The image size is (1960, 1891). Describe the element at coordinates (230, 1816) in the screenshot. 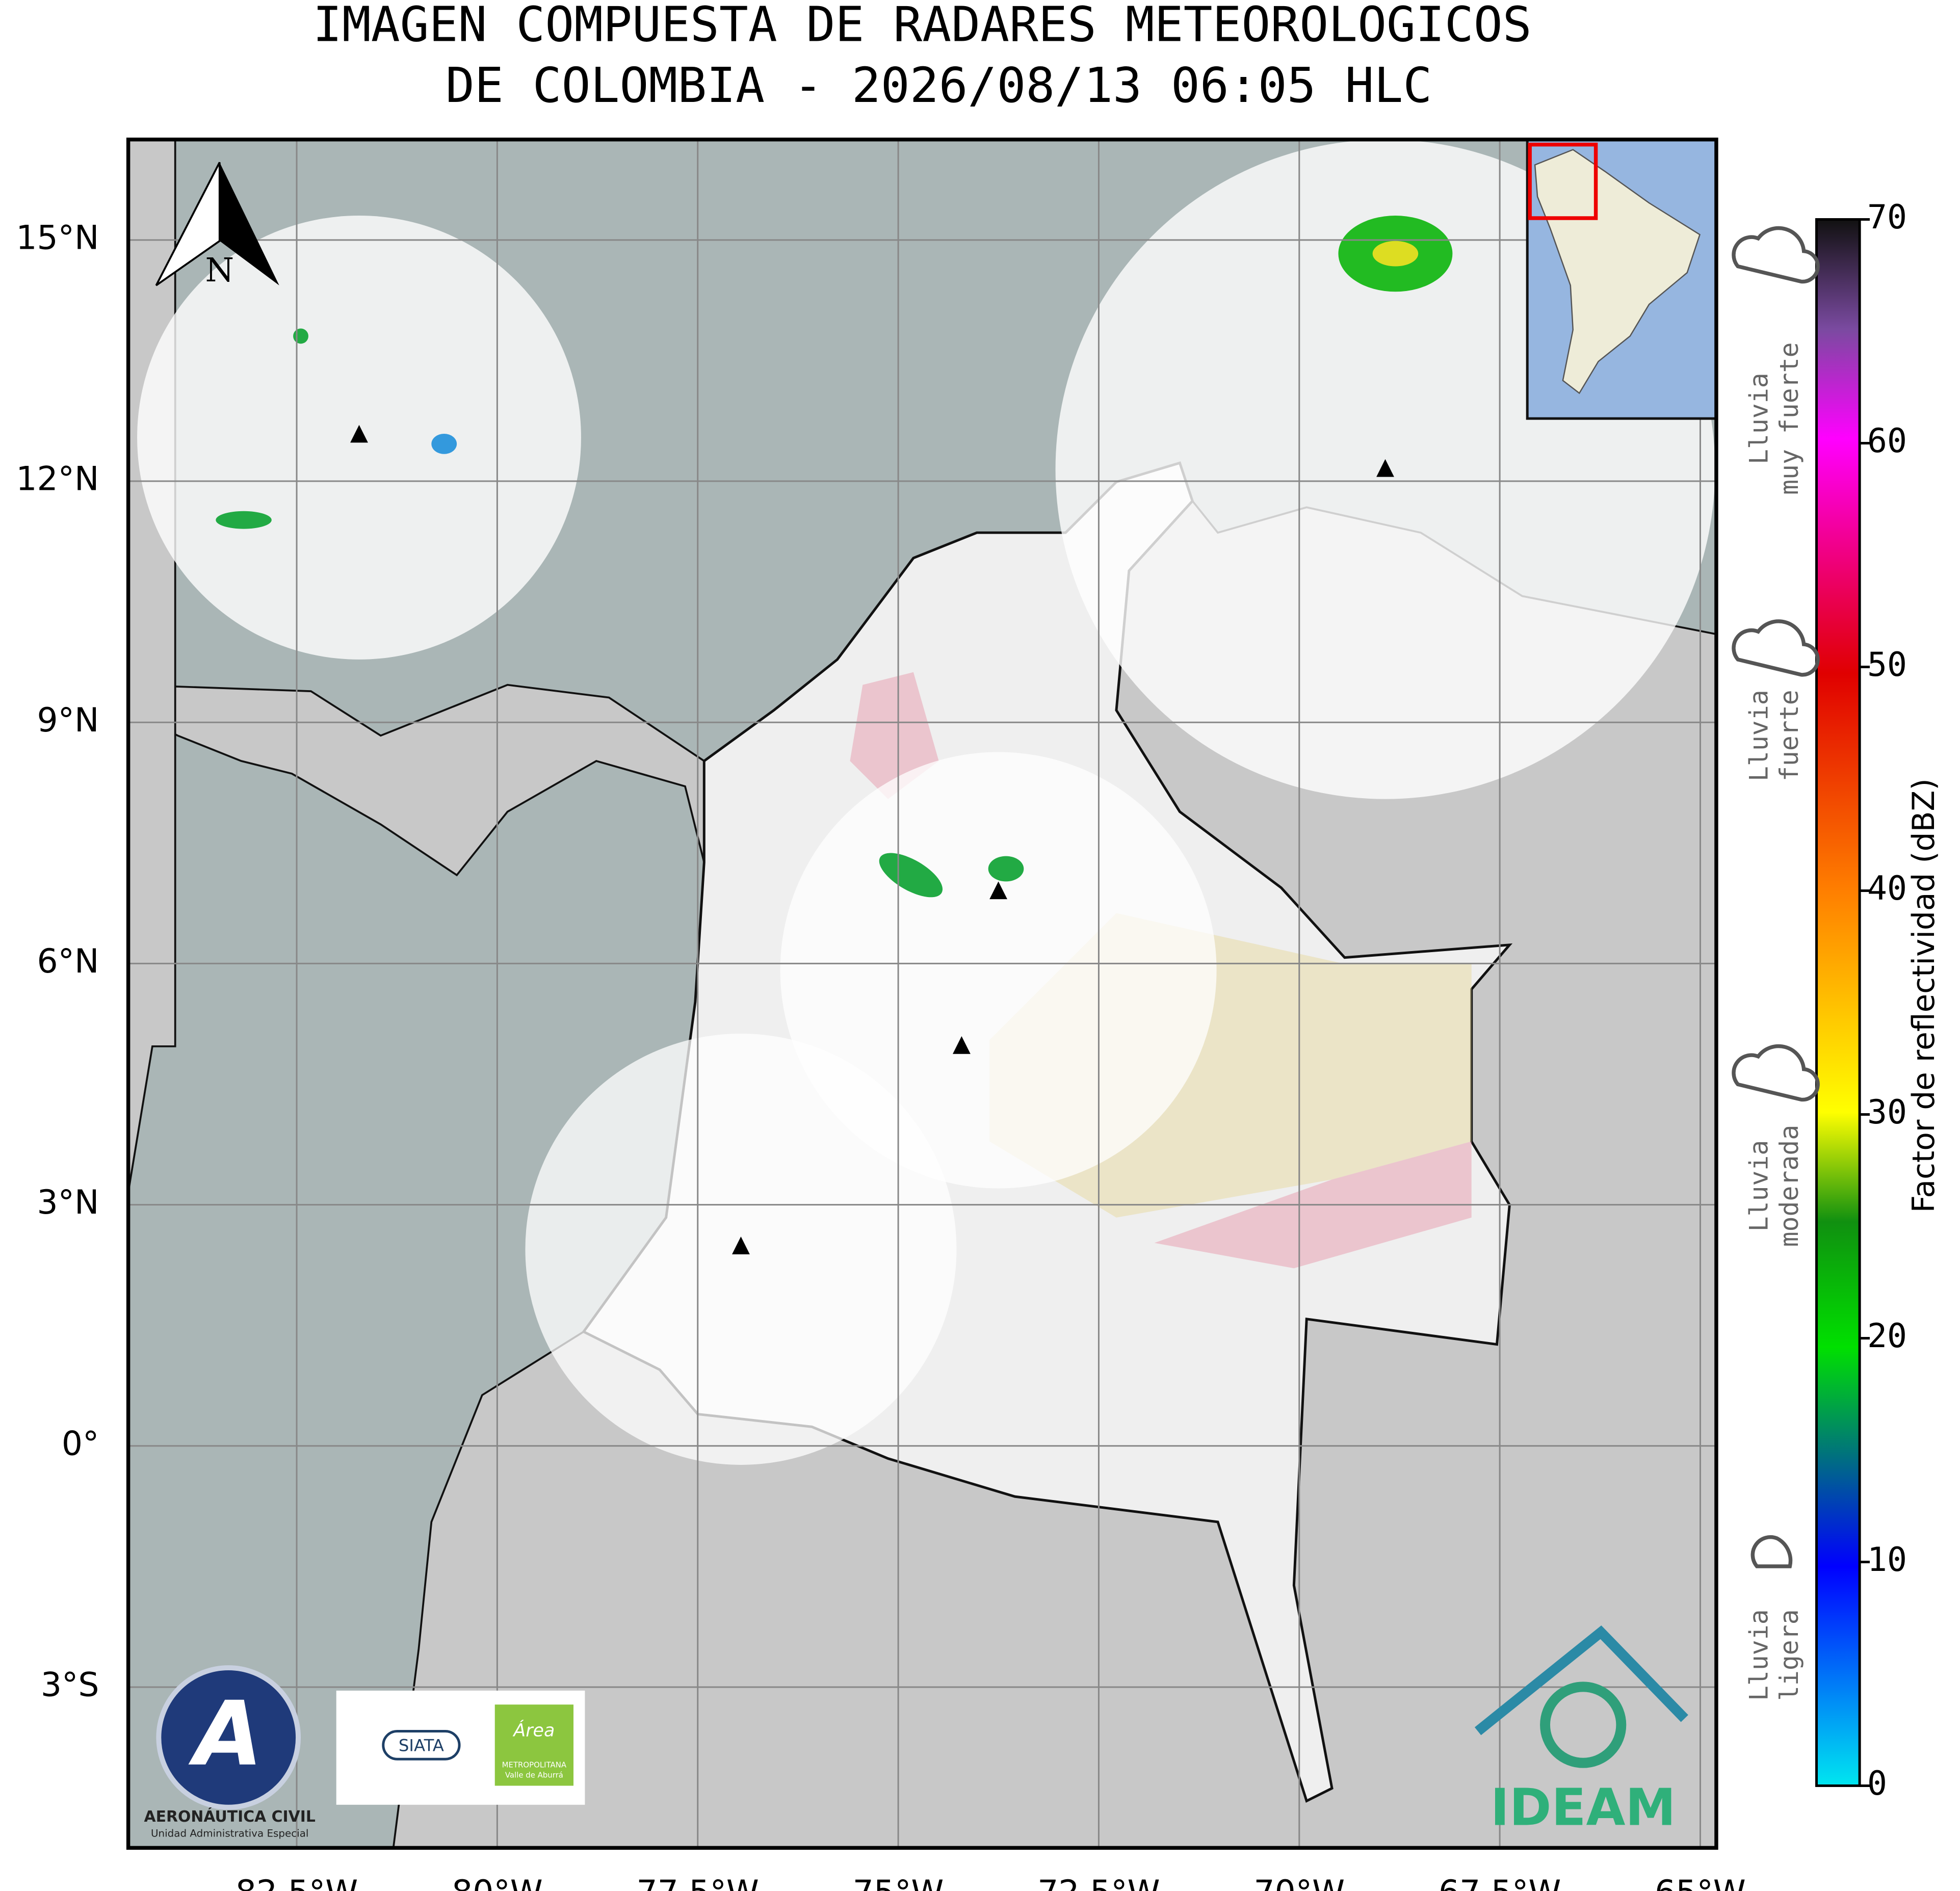

I see `logo-text: AERONÁUTICA CIVIL` at that location.